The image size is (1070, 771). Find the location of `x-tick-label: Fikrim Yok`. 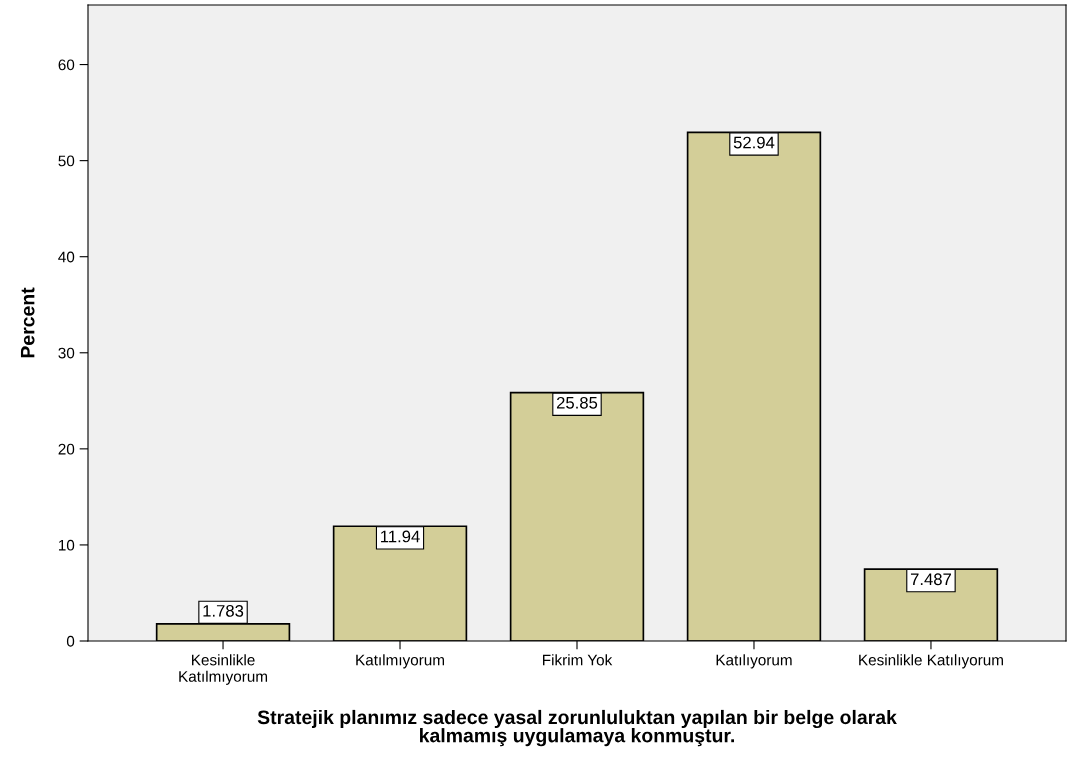

x-tick-label: Fikrim Yok is located at coordinates (578, 660).